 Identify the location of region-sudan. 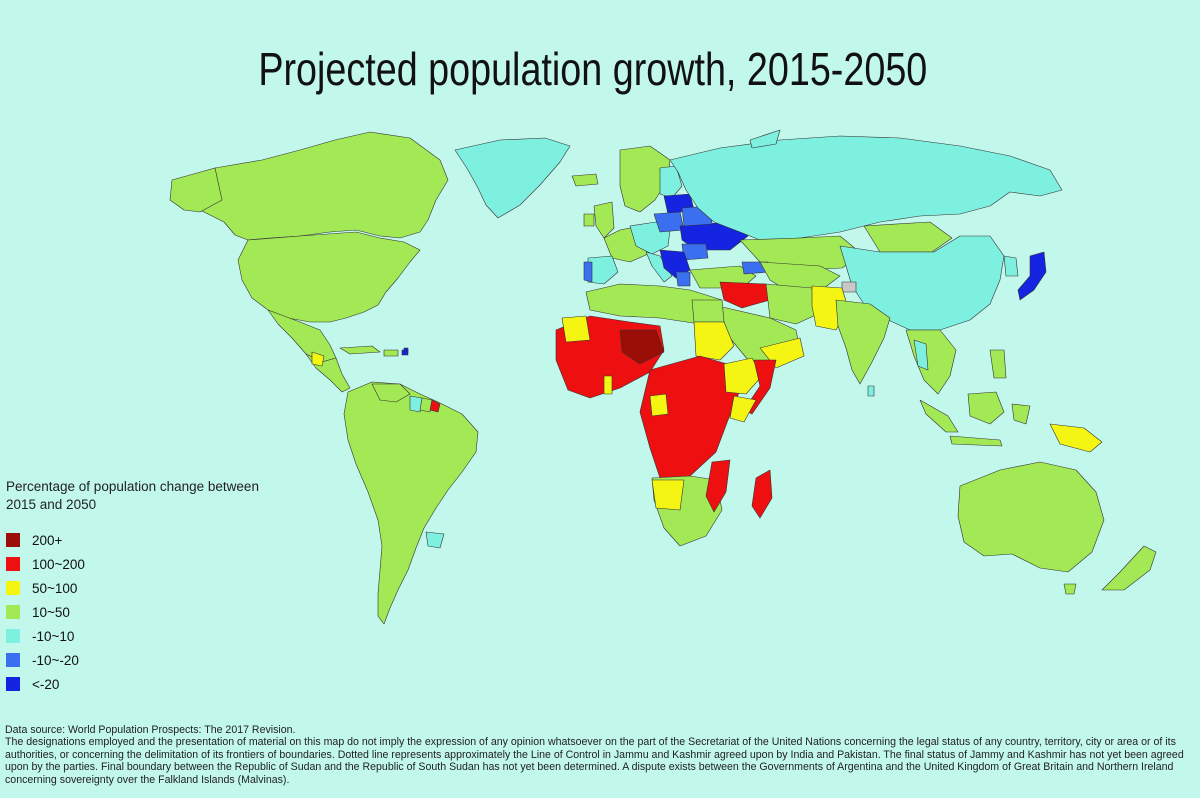
(714, 341).